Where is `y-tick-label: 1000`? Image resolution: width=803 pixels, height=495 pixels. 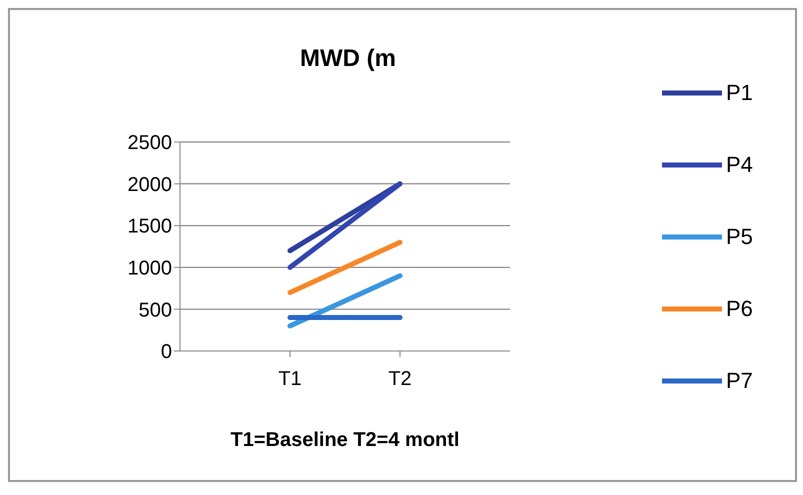
y-tick-label: 1000 is located at coordinates (150, 269).